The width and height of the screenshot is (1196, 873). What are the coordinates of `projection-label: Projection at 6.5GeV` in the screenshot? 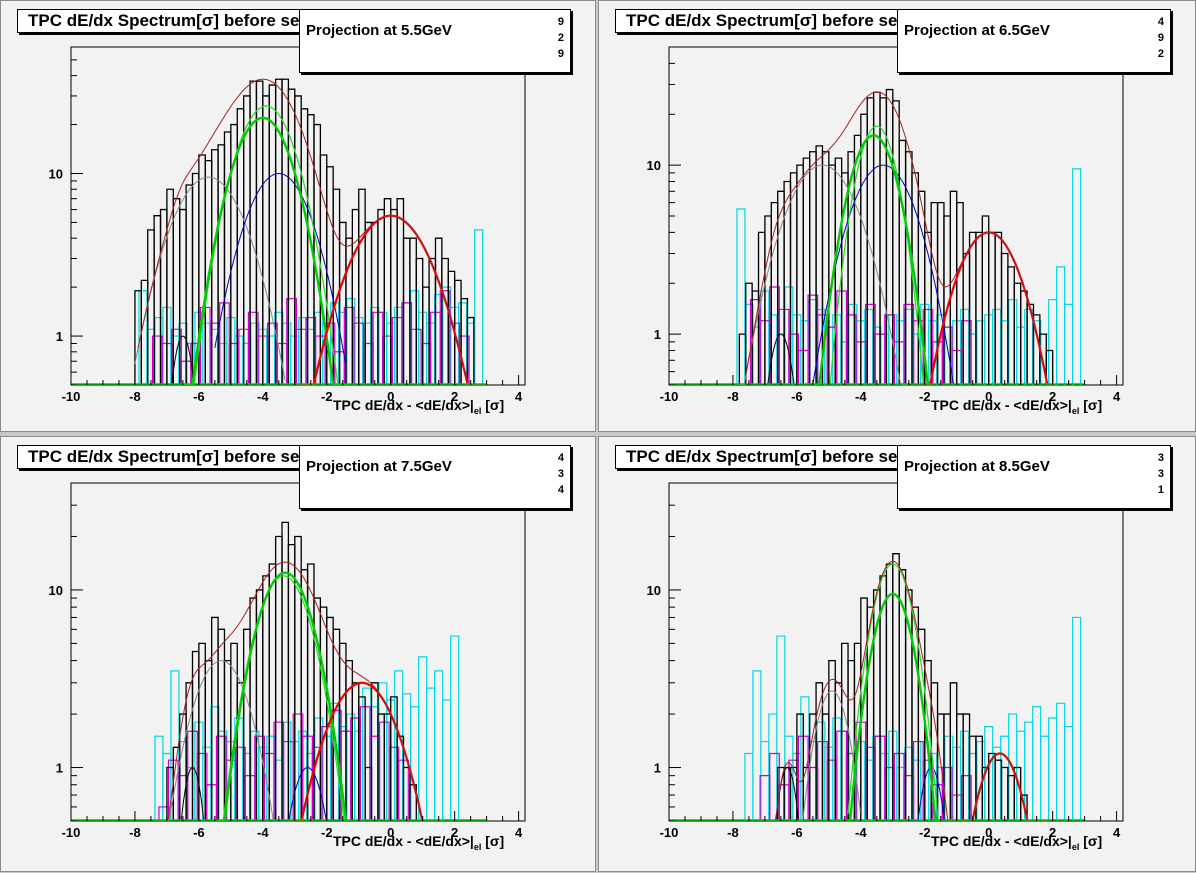 It's located at (977, 30).